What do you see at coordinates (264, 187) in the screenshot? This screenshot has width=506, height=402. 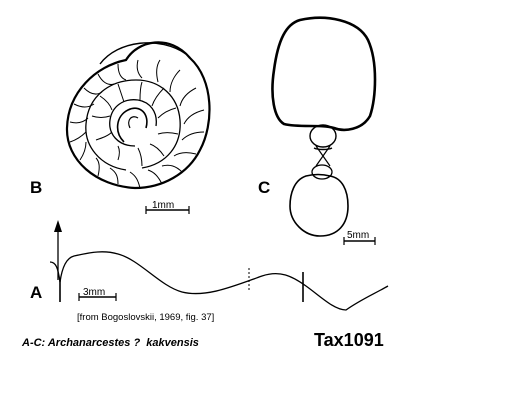 I see `panel-label-c: C` at bounding box center [264, 187].